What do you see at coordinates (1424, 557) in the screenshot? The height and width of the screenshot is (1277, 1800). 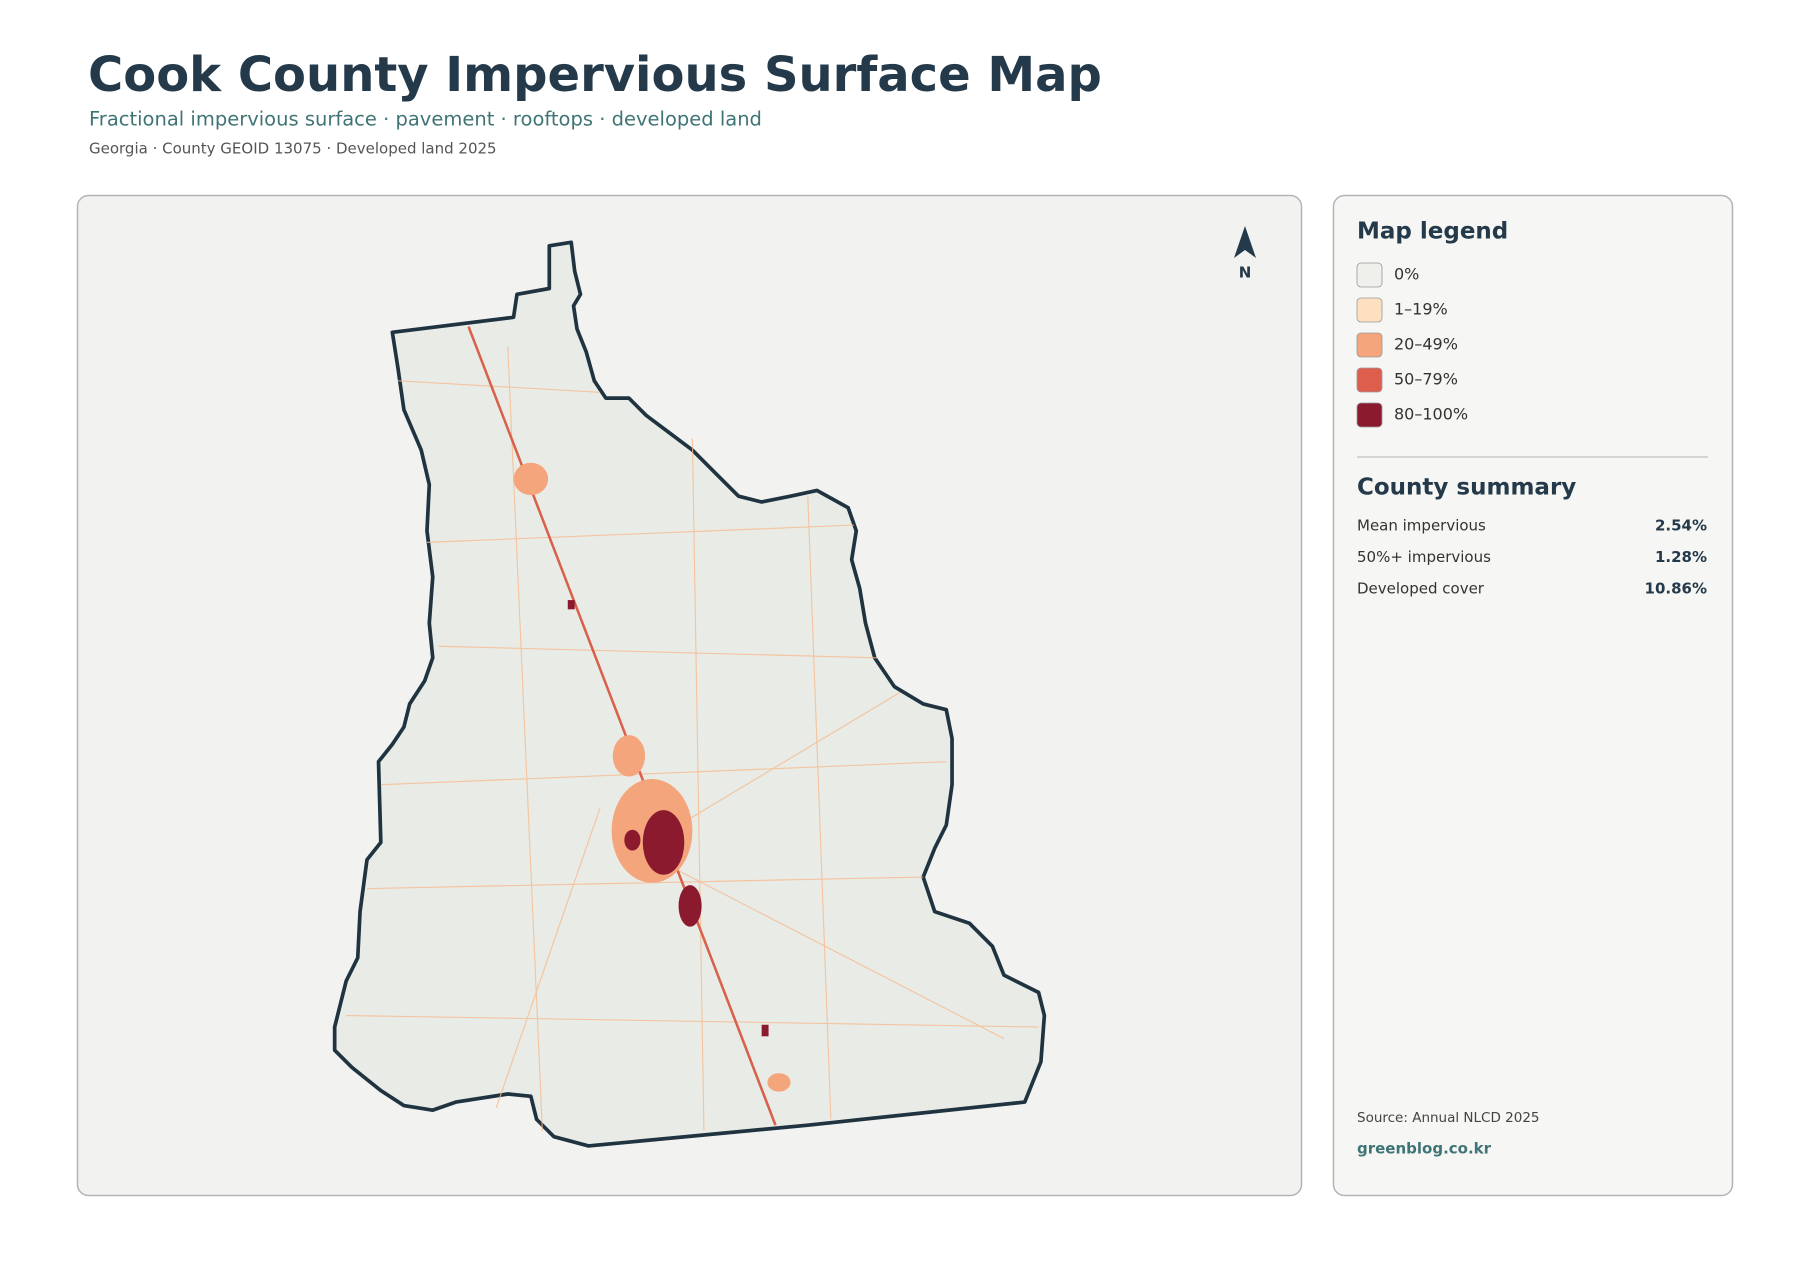 I see `summary-label: 50%+ impervious` at bounding box center [1424, 557].